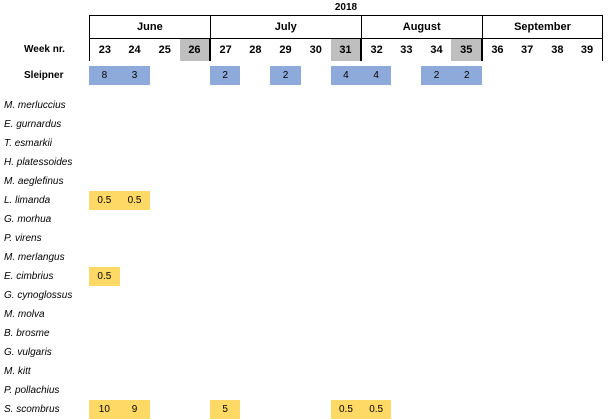  I want to click on species-label-m-merlangus: M. merlangus, so click(34, 257).